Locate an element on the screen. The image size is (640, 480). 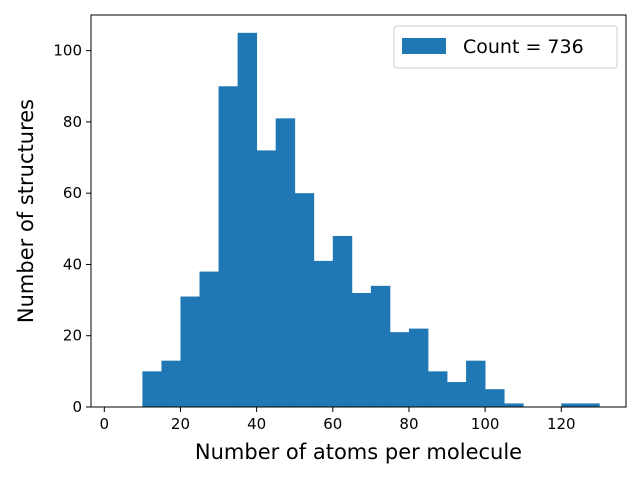
y-axis-title: Number of structures is located at coordinates (26, 211).